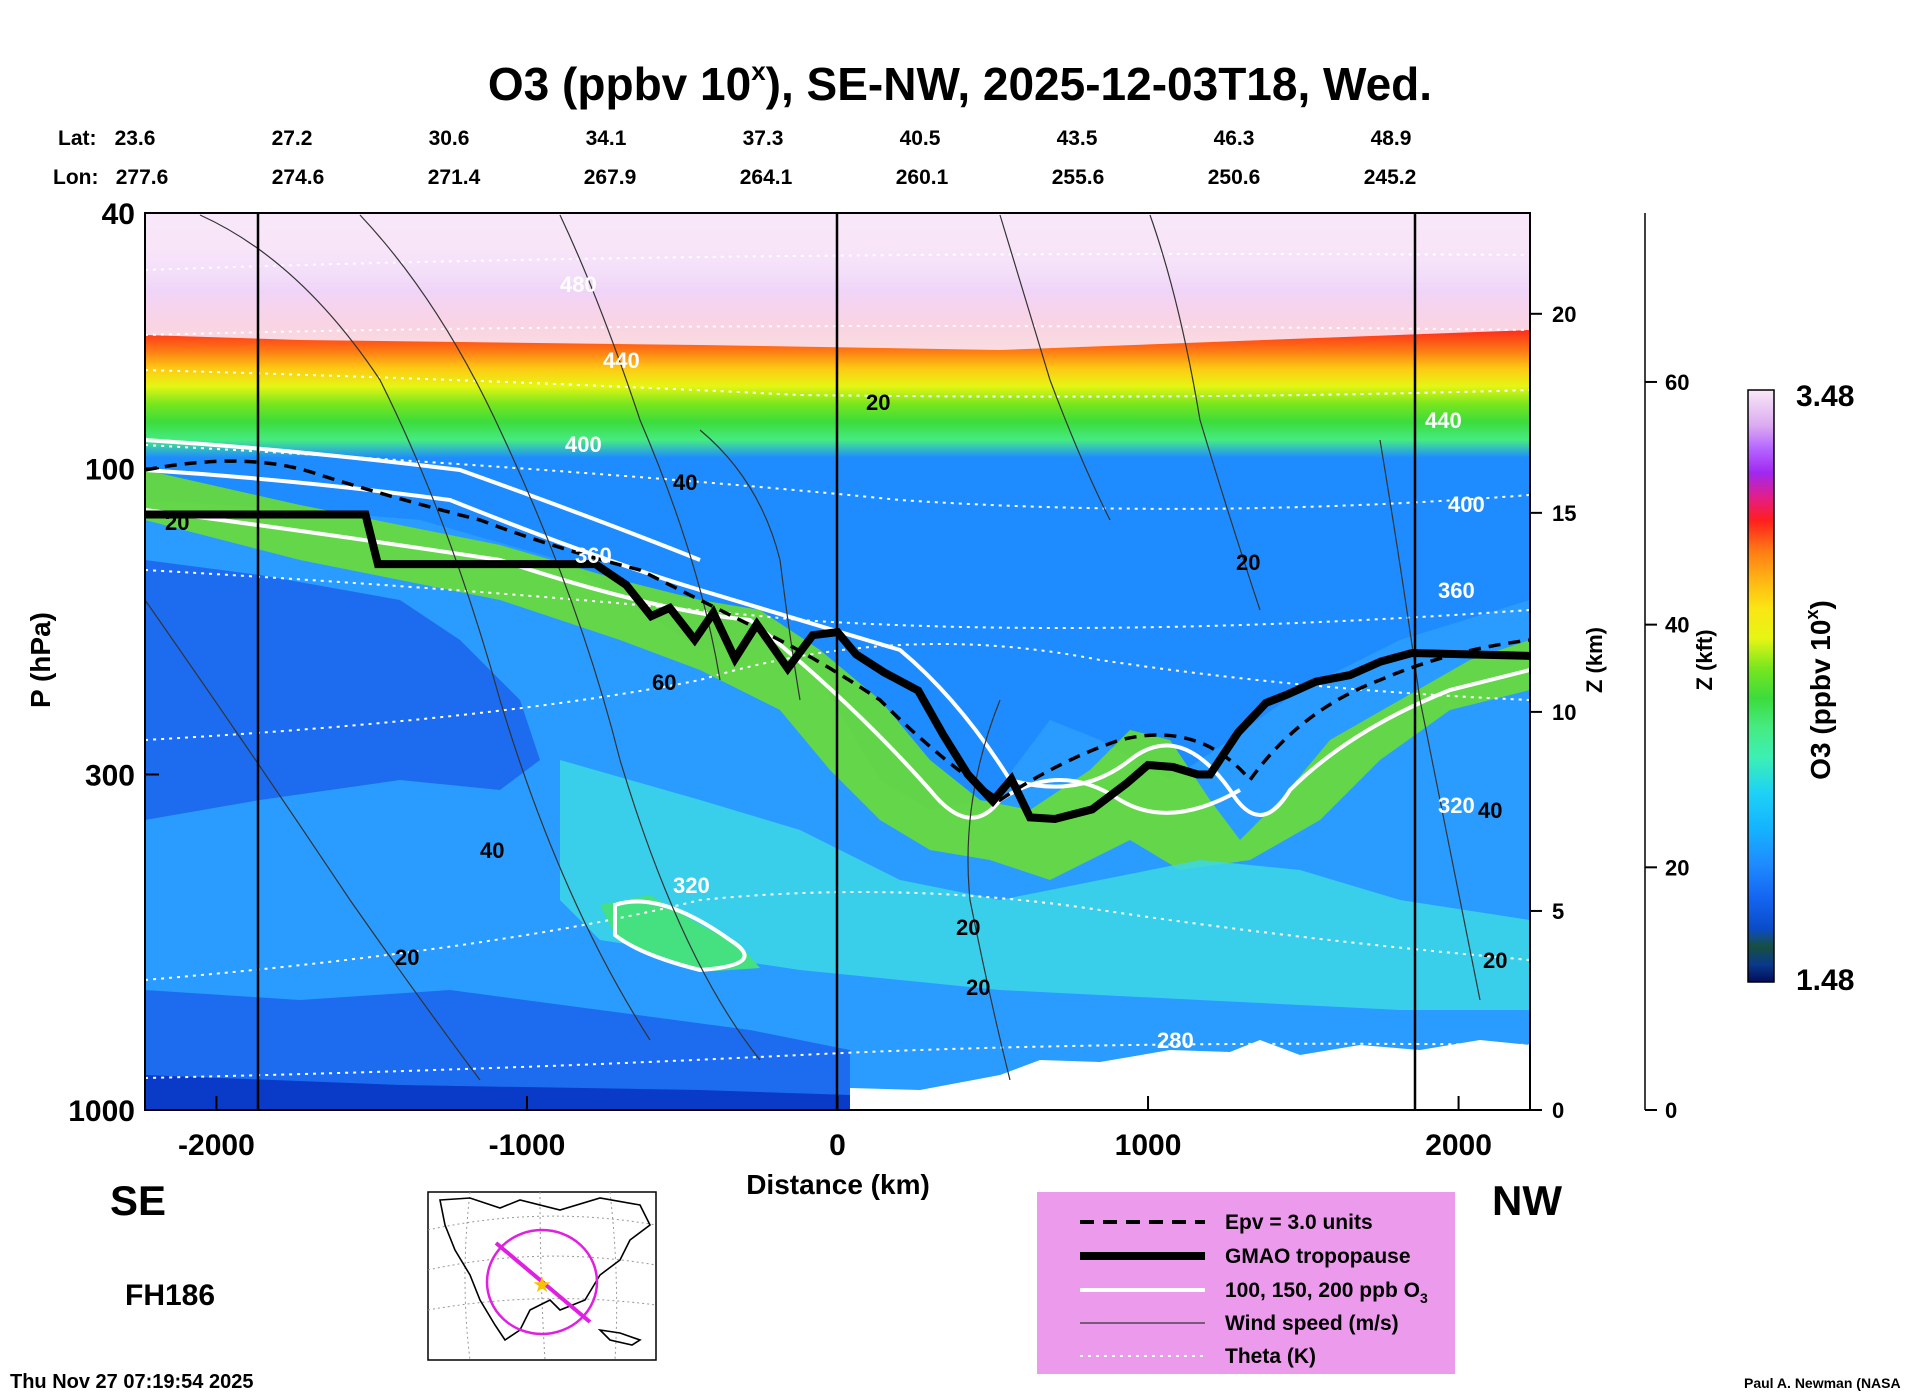 The image size is (1926, 1394). I want to click on z-km-tick-label: 20, so click(1564, 314).